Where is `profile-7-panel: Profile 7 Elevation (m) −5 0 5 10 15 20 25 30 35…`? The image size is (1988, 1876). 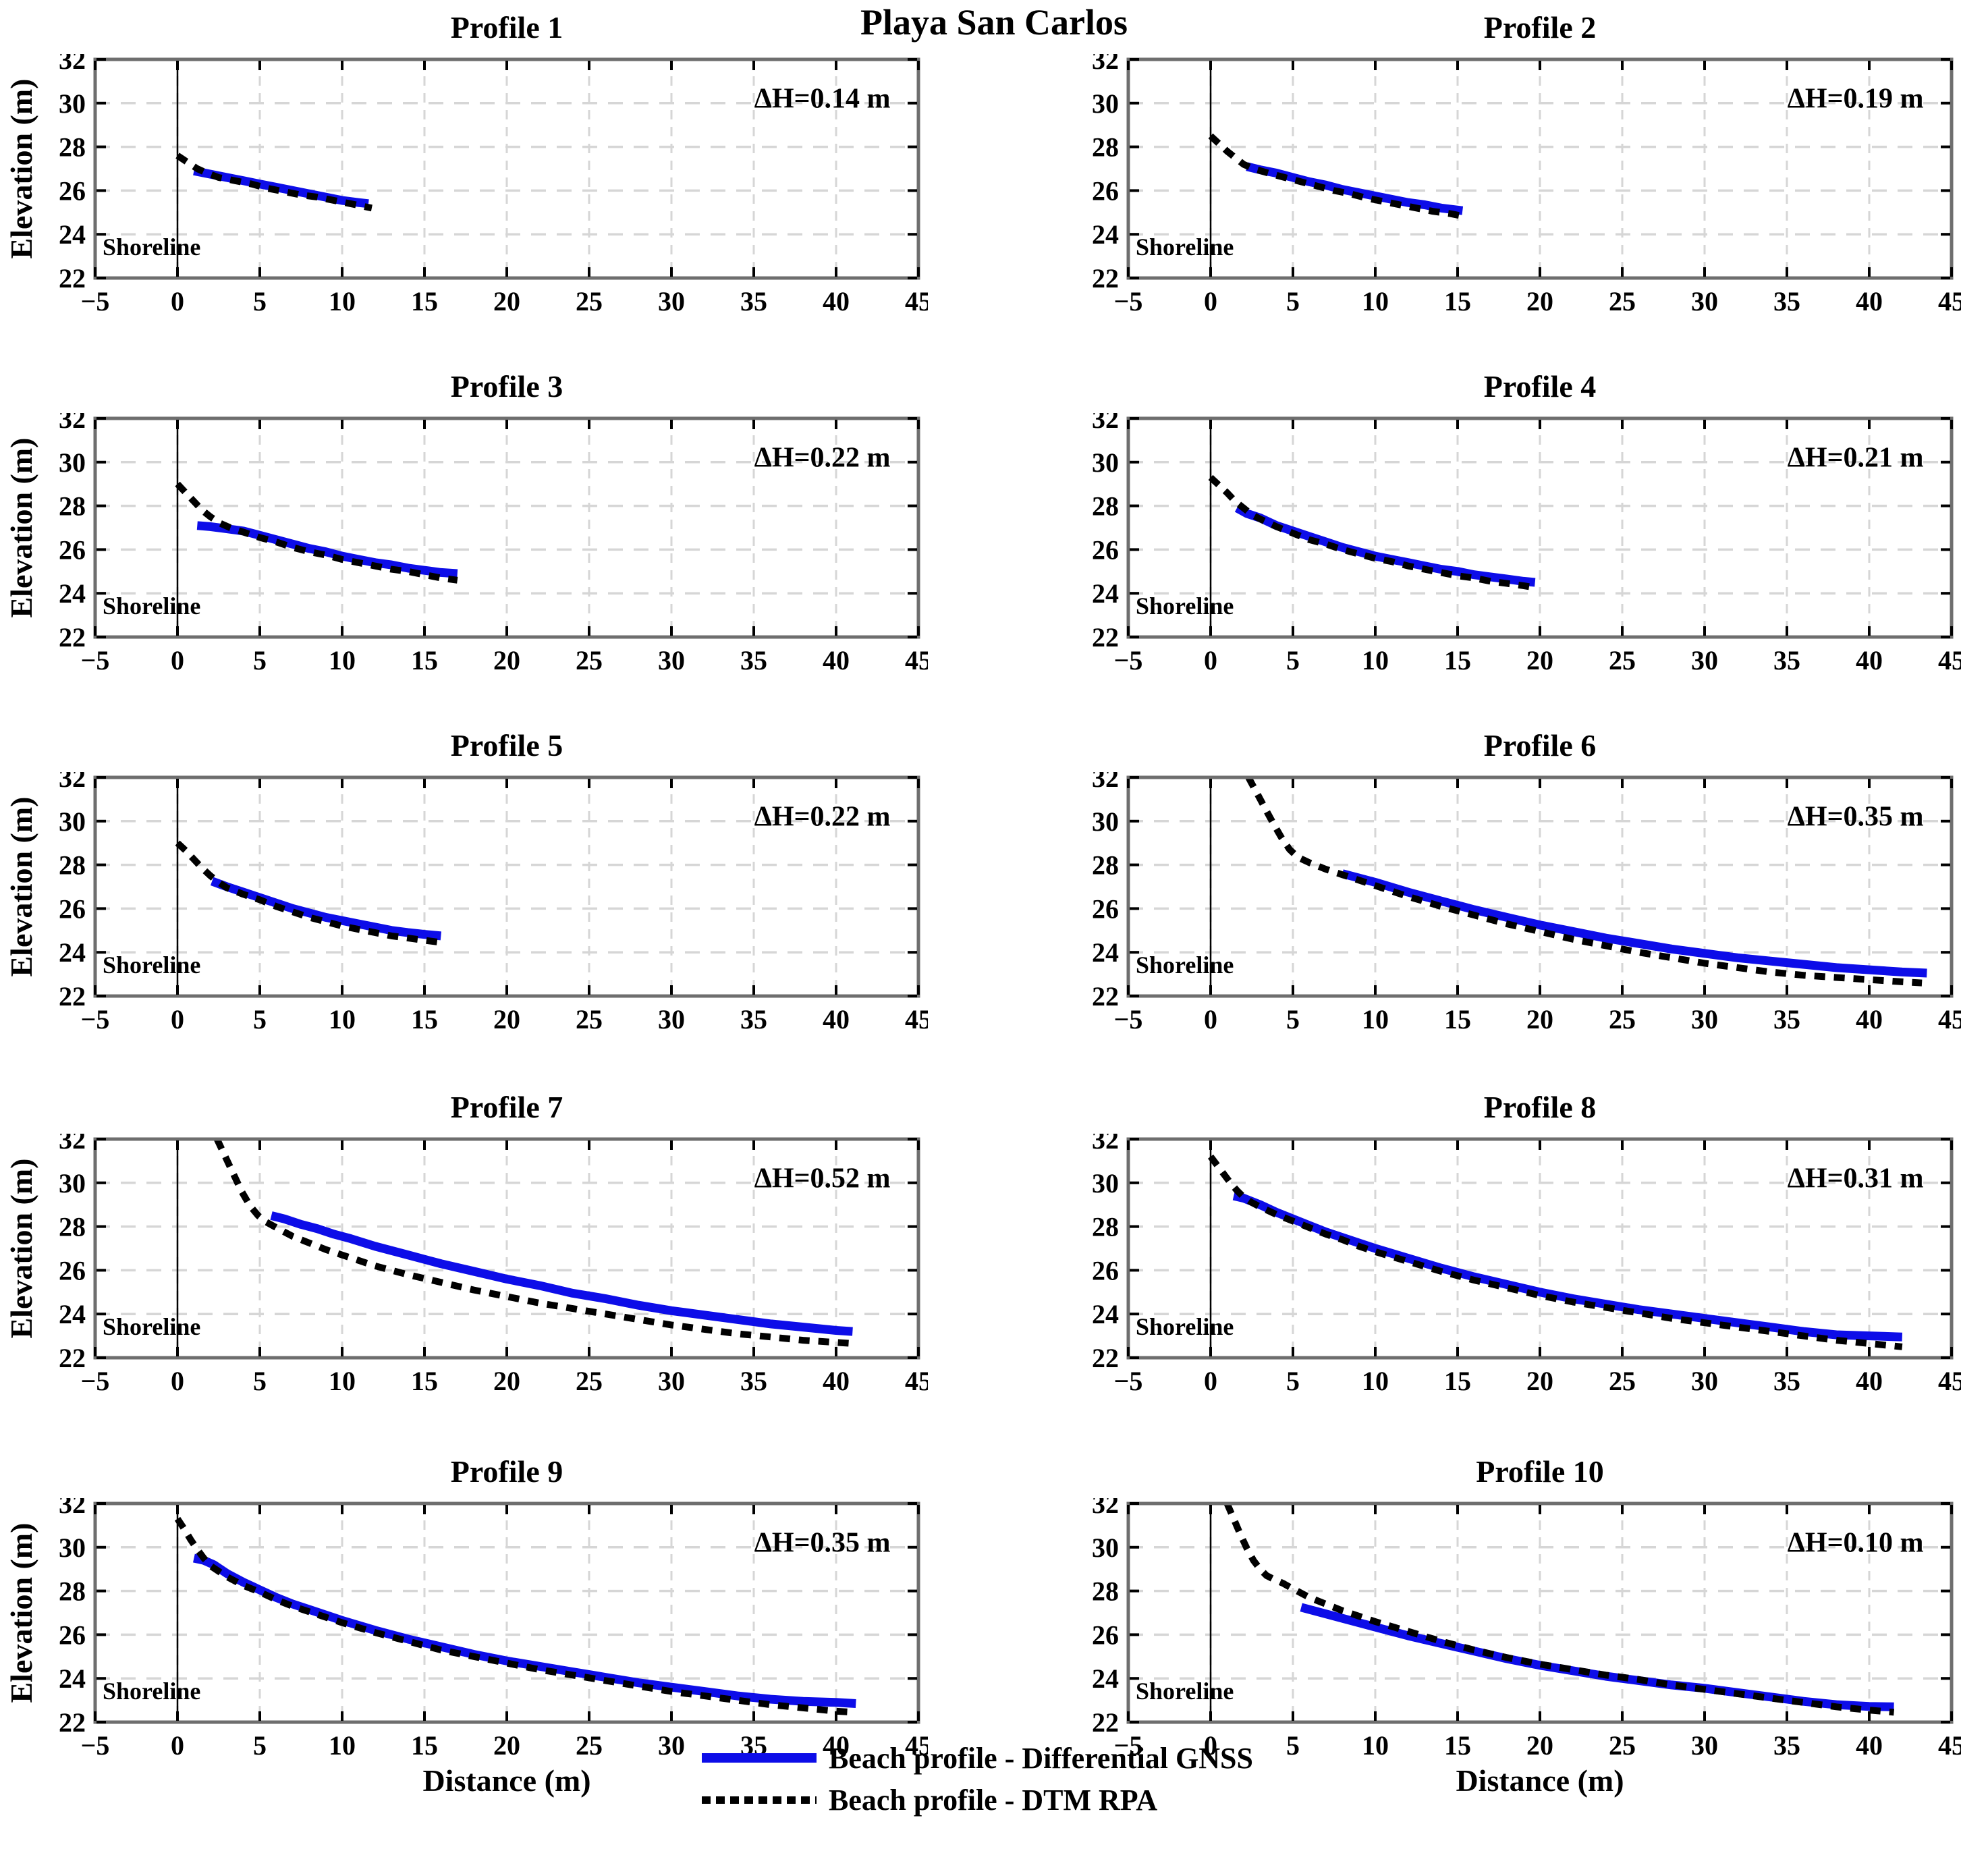 profile-7-panel: Profile 7 Elevation (m) −5 0 5 10 15 20 25 30 35… is located at coordinates (466, 1301).